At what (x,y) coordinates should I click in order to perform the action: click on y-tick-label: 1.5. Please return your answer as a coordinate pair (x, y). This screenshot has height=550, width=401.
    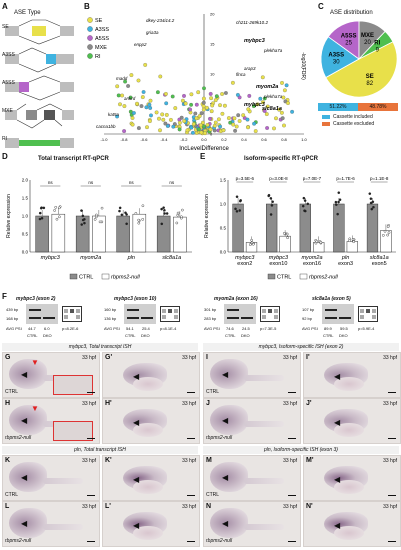
    Looking at the image, I should click on (223, 180).